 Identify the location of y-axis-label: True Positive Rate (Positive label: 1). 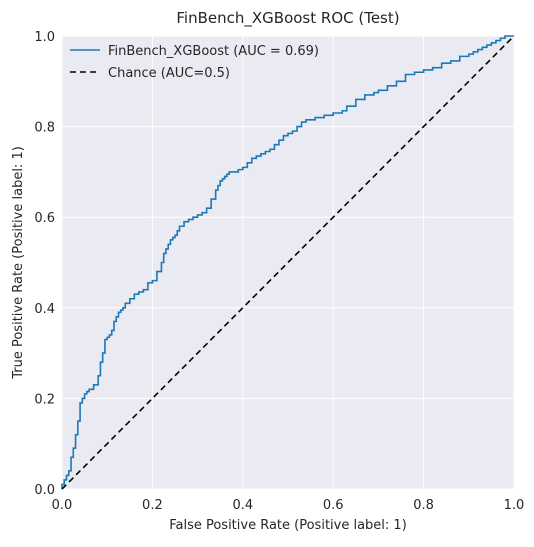
(18, 263).